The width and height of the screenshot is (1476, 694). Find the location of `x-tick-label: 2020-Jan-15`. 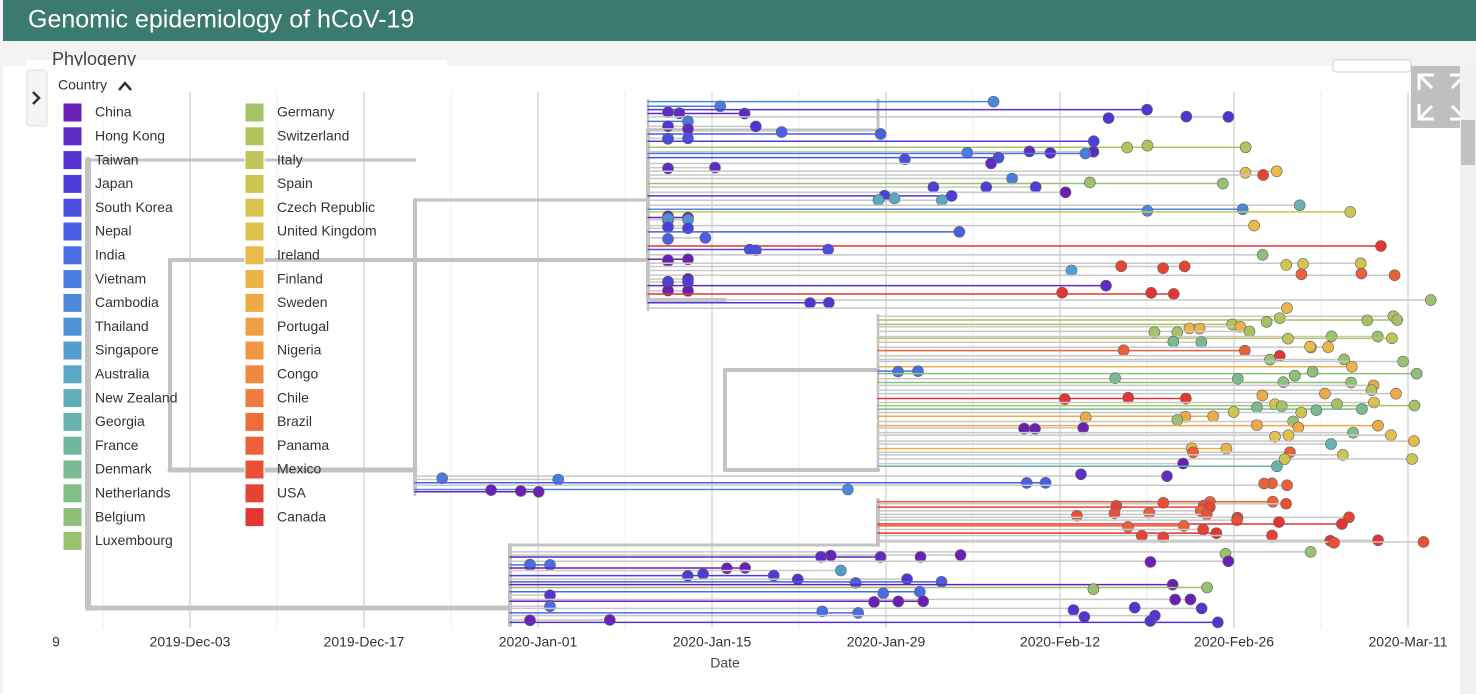

x-tick-label: 2020-Jan-15 is located at coordinates (712, 642).